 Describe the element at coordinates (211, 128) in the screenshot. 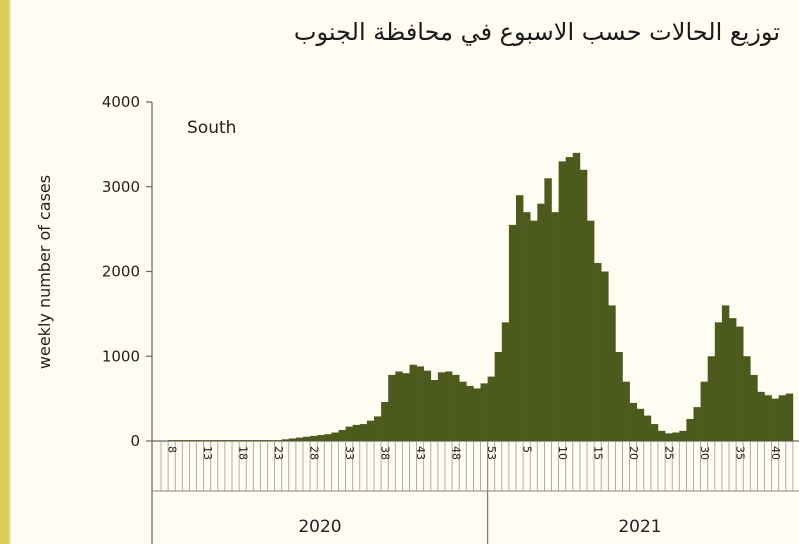

I see `series-annotation: South` at that location.